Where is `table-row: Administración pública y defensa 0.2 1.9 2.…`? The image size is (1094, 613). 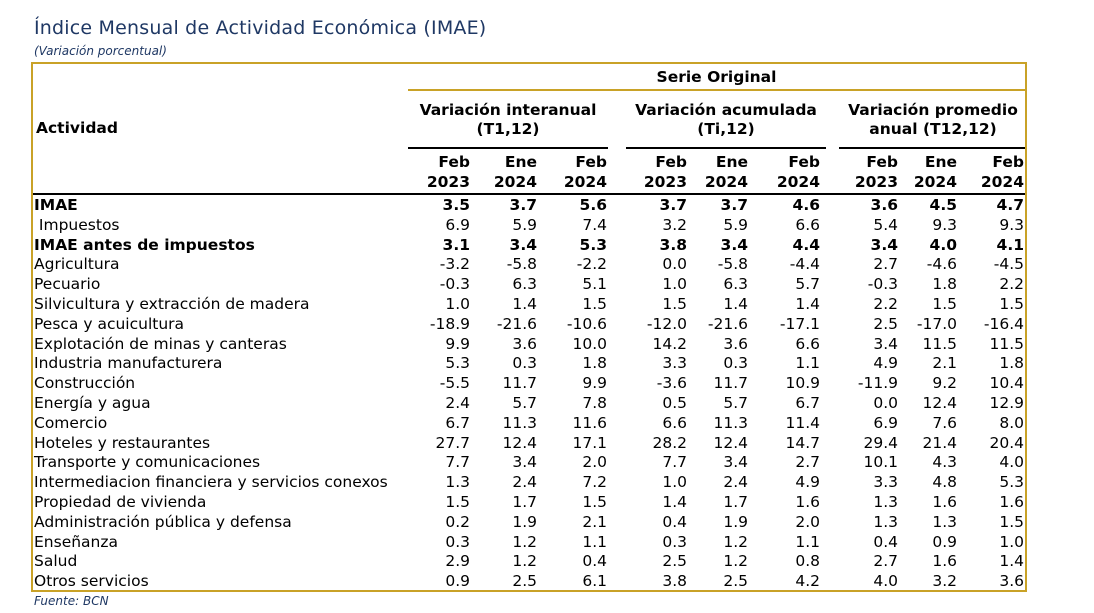
table-row: Administración pública y defensa 0.2 1.9 2.… is located at coordinates (529, 522).